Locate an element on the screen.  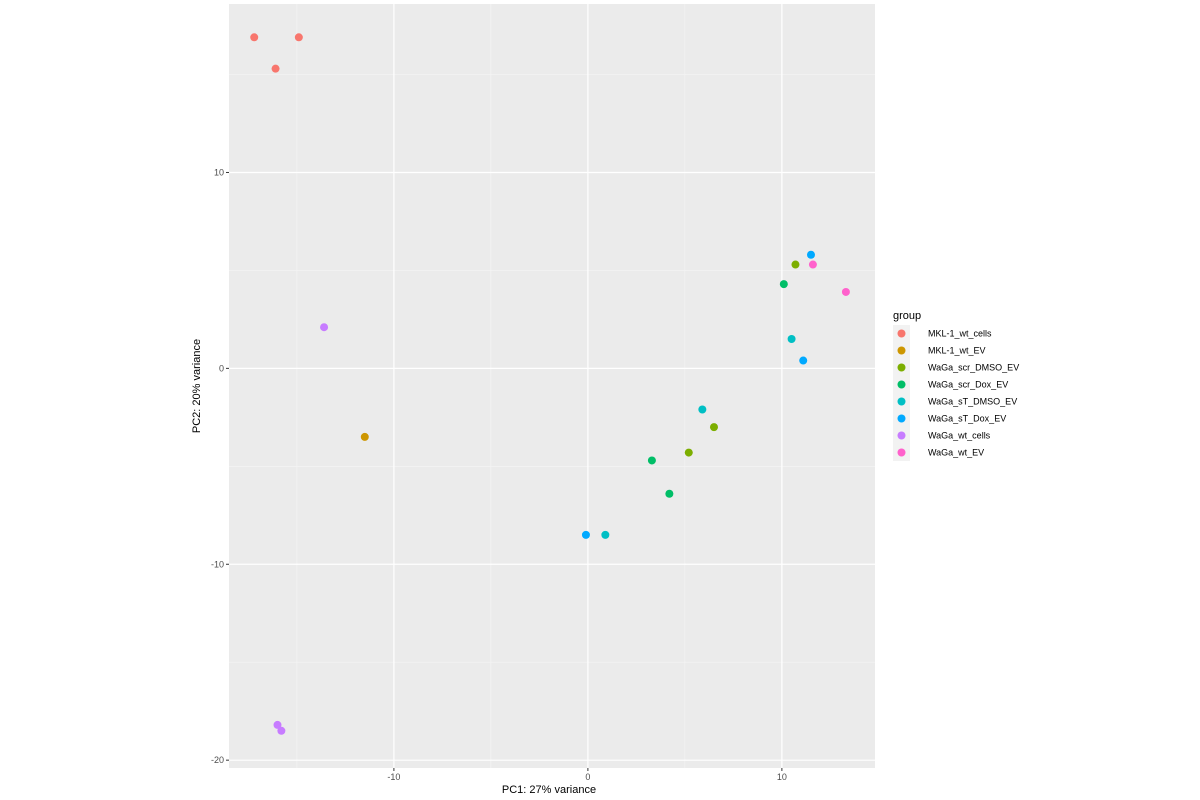
x-tick-labels: -10 0 10 is located at coordinates (587, 777).